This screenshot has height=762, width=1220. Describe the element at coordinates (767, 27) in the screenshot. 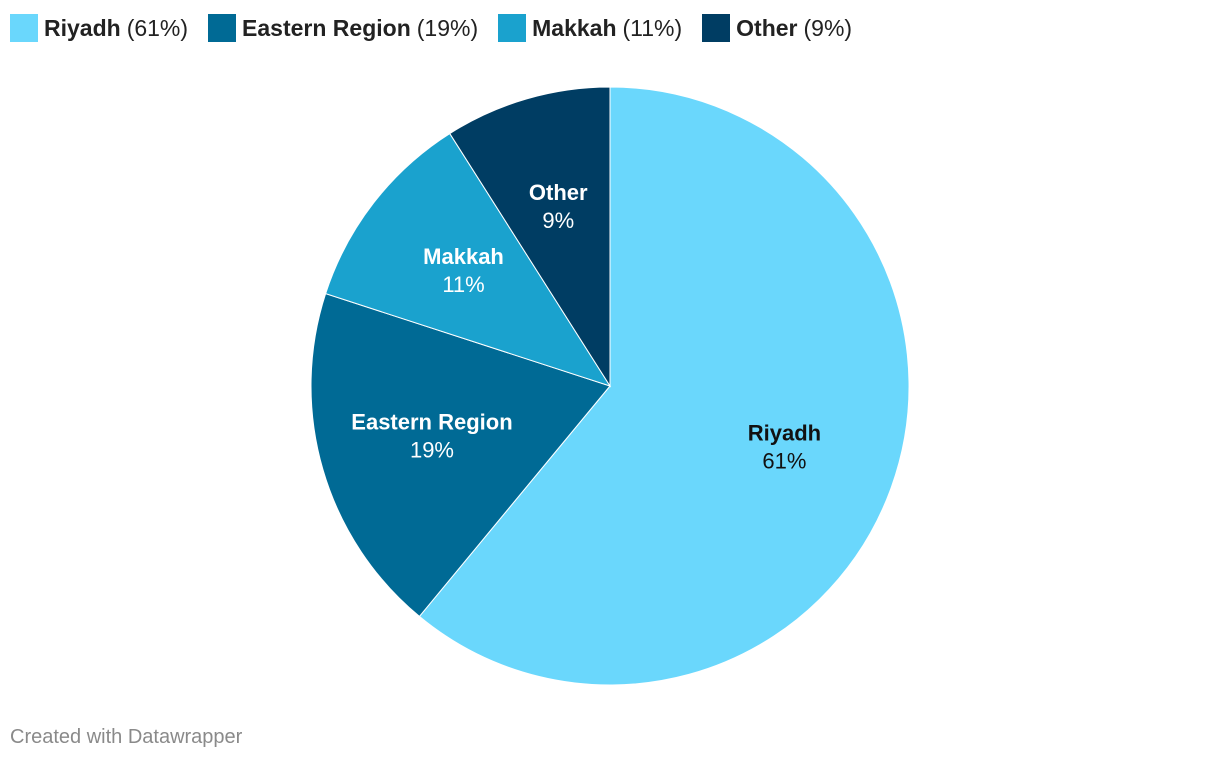

I see `legend-label: Other` at that location.